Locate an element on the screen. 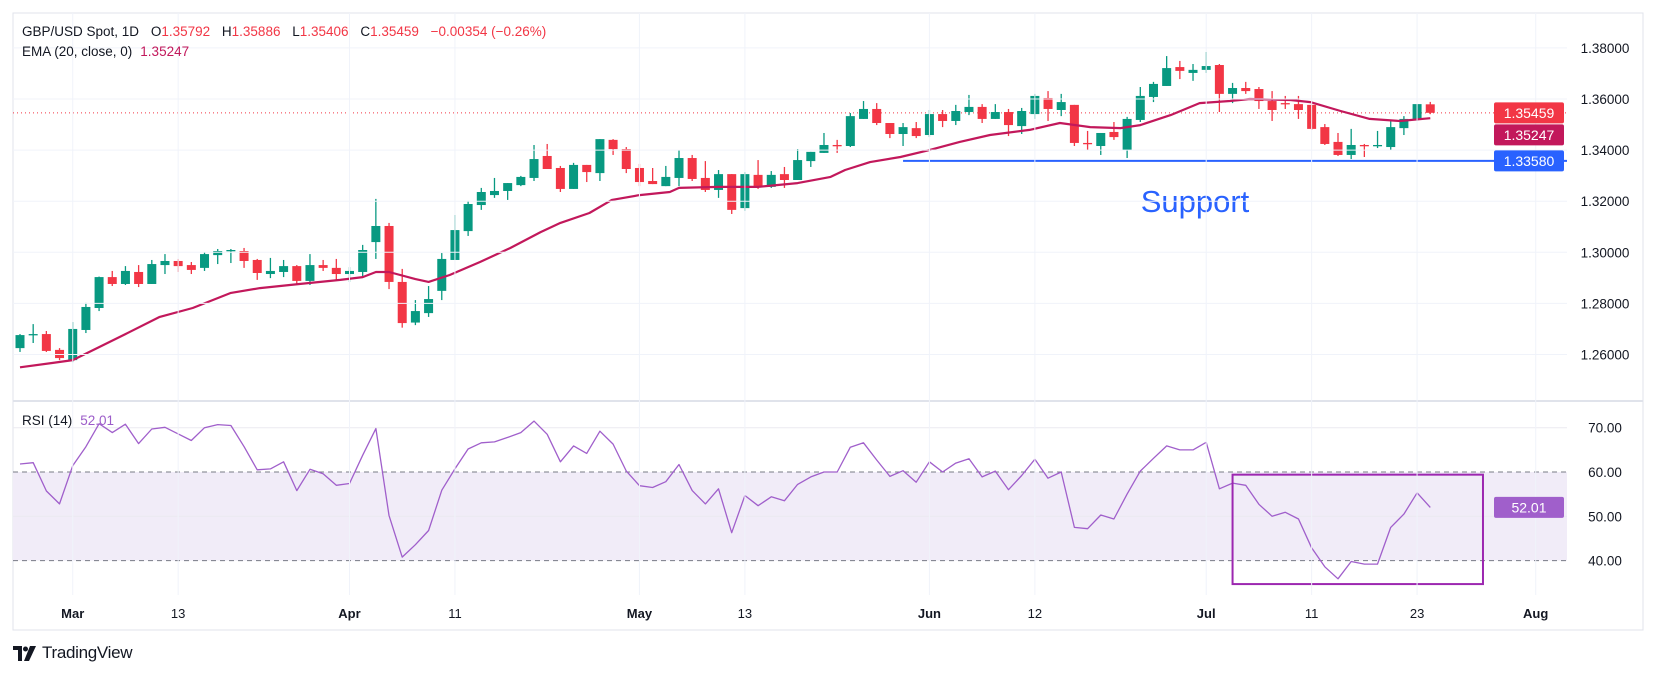  symbol-title: GBP/USD Spot, 1D is located at coordinates (81, 31).